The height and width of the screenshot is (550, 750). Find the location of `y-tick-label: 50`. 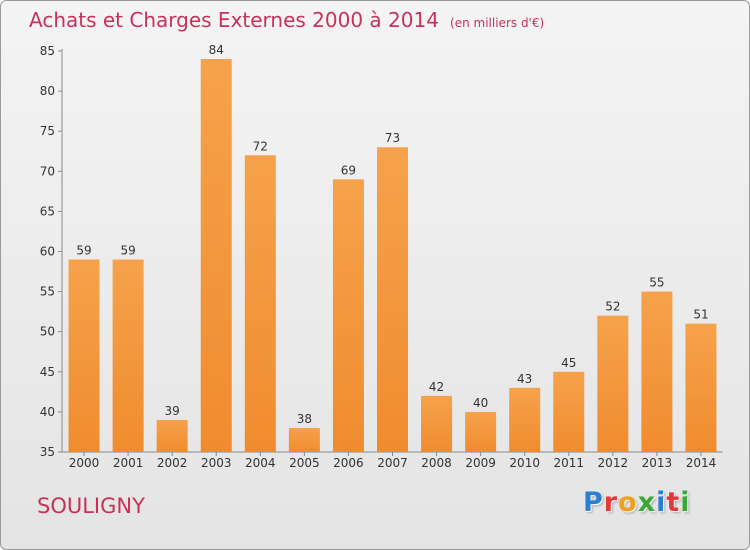

y-tick-label: 50 is located at coordinates (47, 332).